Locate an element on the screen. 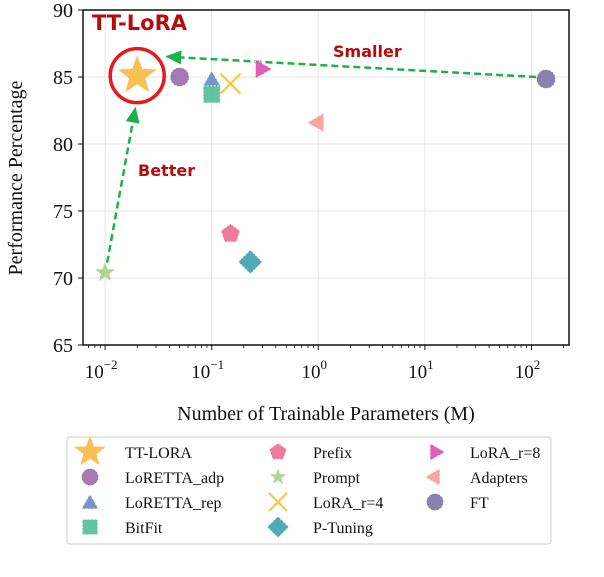 The image size is (604, 577). y-tick-label: 65 is located at coordinates (63, 346).